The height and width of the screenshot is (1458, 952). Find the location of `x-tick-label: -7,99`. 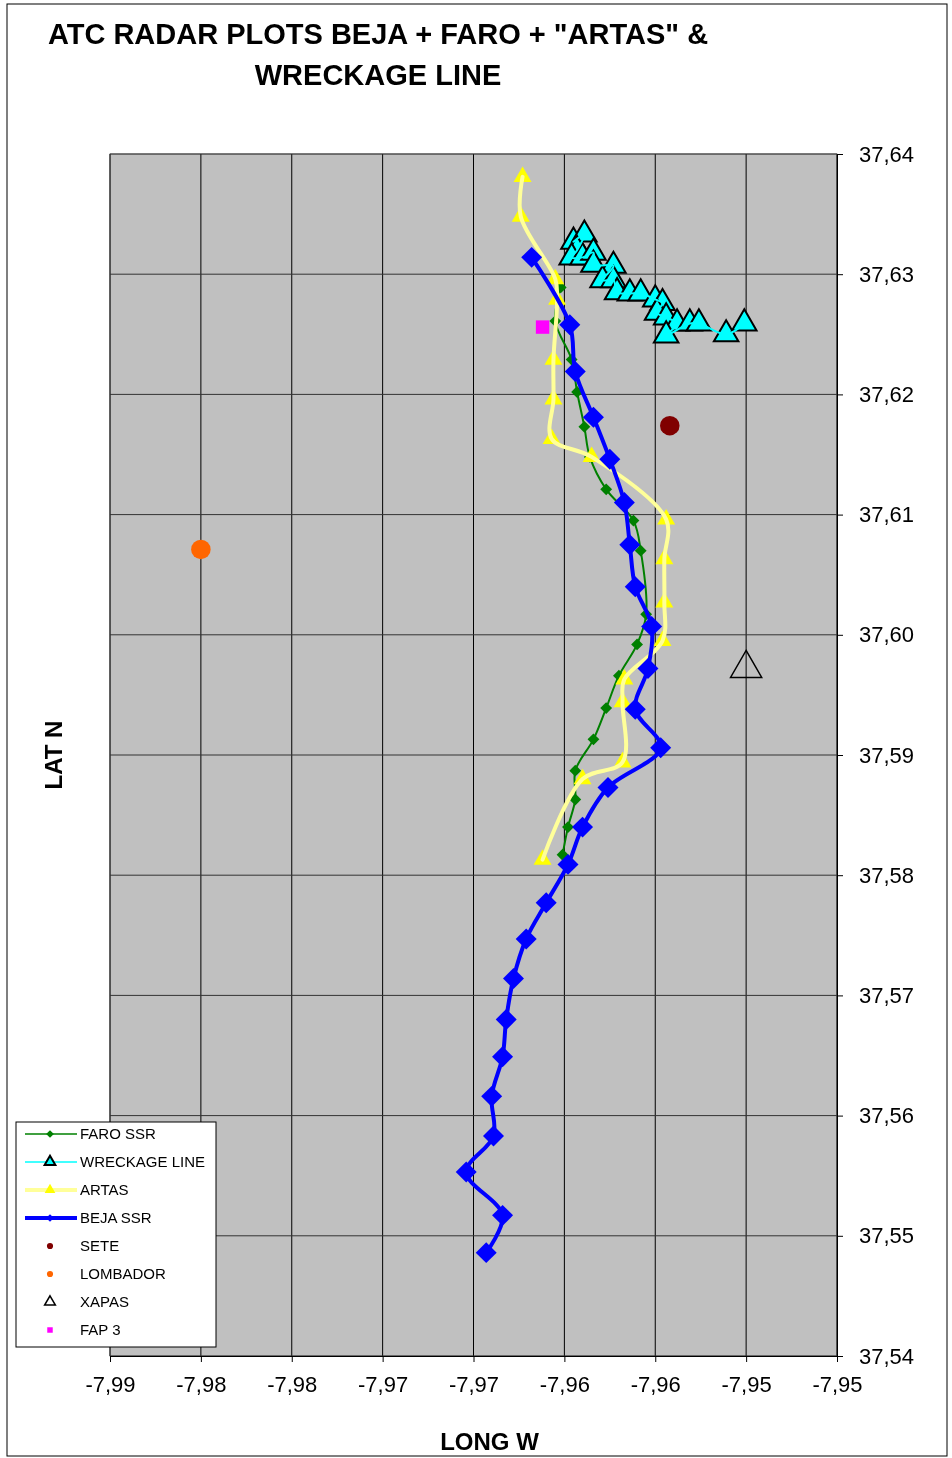

x-tick-label: -7,99 is located at coordinates (110, 1384).